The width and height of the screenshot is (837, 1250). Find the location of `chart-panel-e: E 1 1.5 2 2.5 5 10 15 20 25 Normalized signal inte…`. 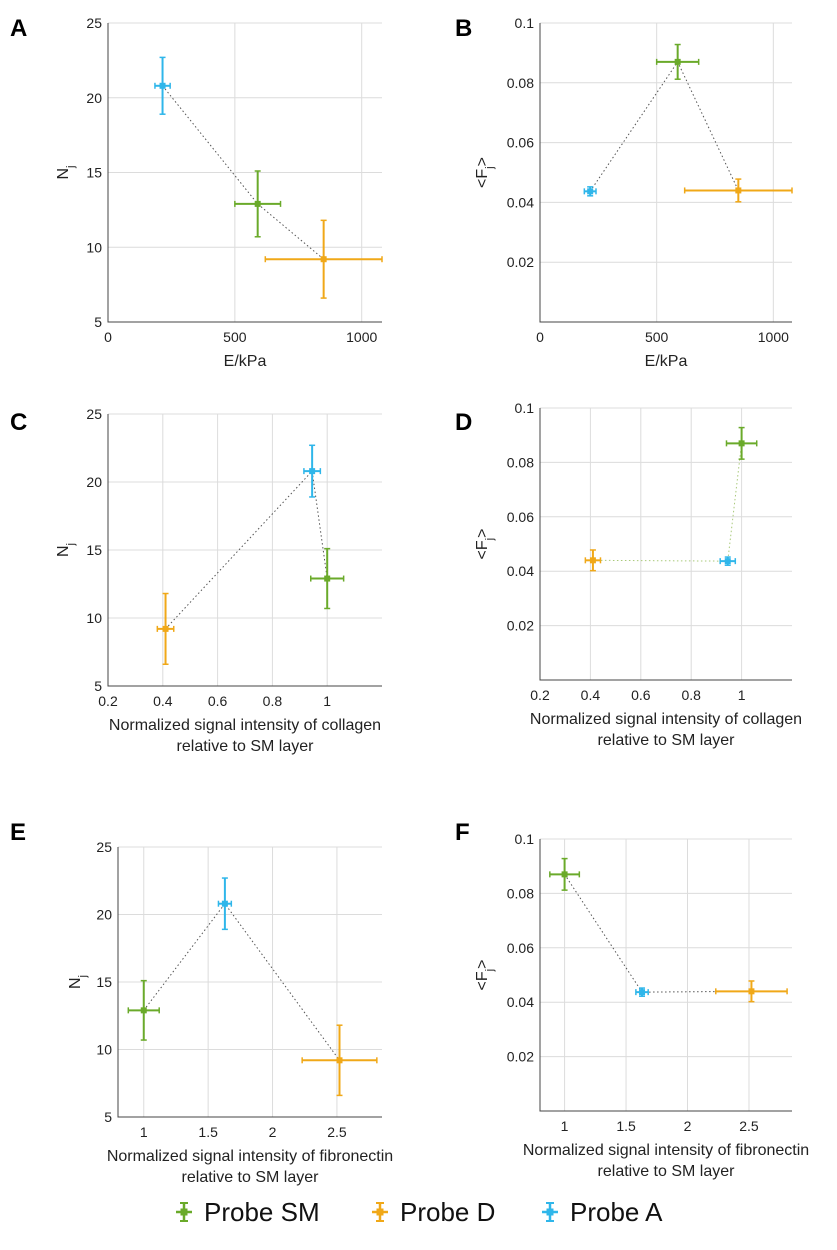

chart-panel-e: E 1 1.5 2 2.5 5 10 15 20 25 Normalized signal inte… is located at coordinates (201, 1002).